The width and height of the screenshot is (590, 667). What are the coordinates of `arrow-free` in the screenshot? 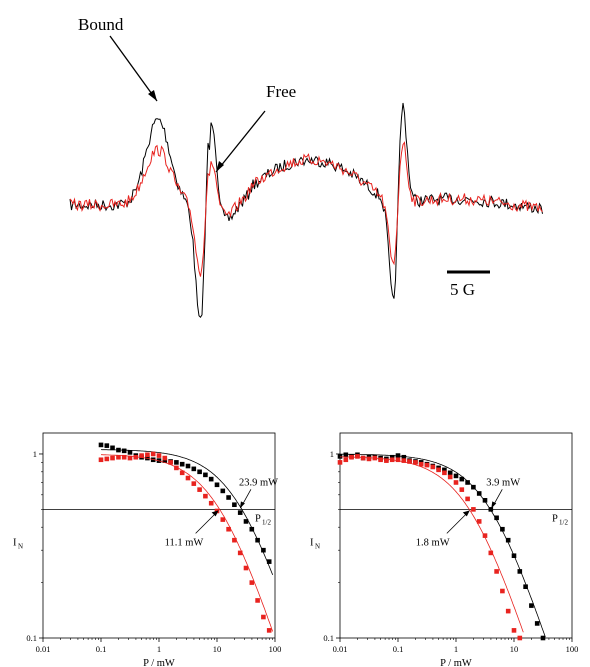 It's located at (240, 141).